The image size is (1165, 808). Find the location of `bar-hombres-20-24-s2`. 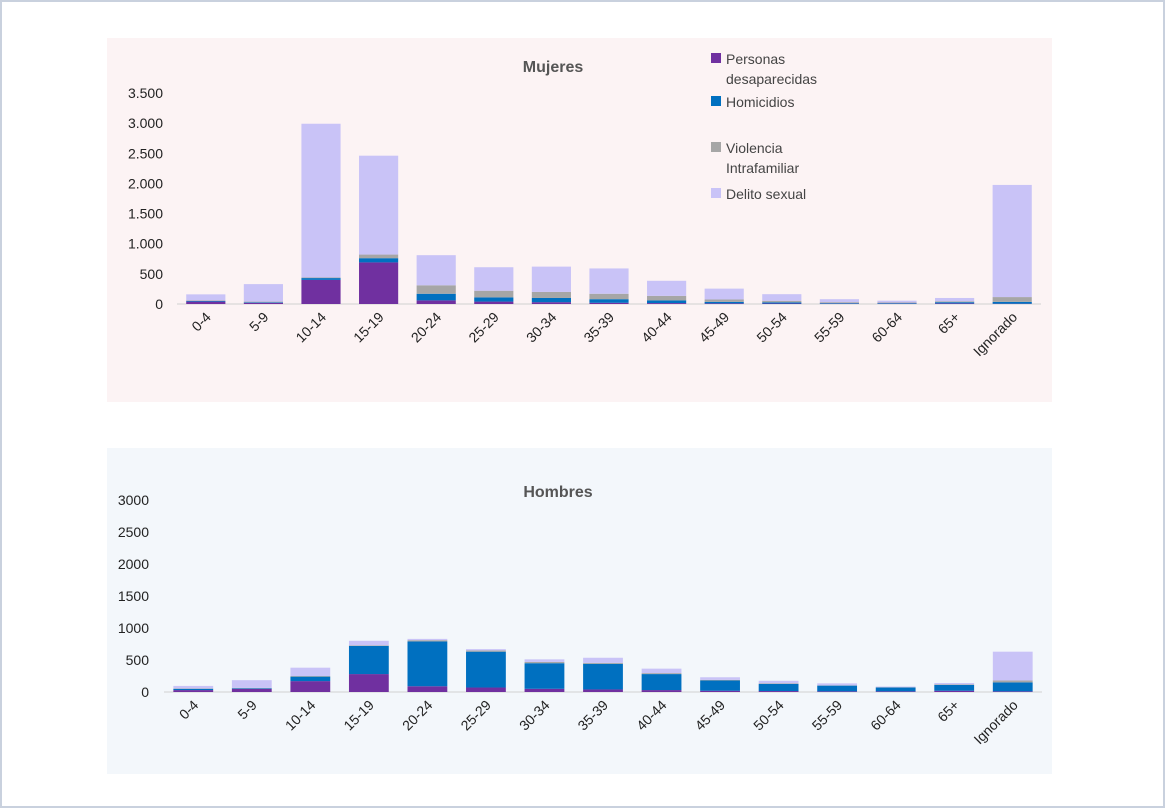

bar-hombres-20-24-s2 is located at coordinates (427, 641).